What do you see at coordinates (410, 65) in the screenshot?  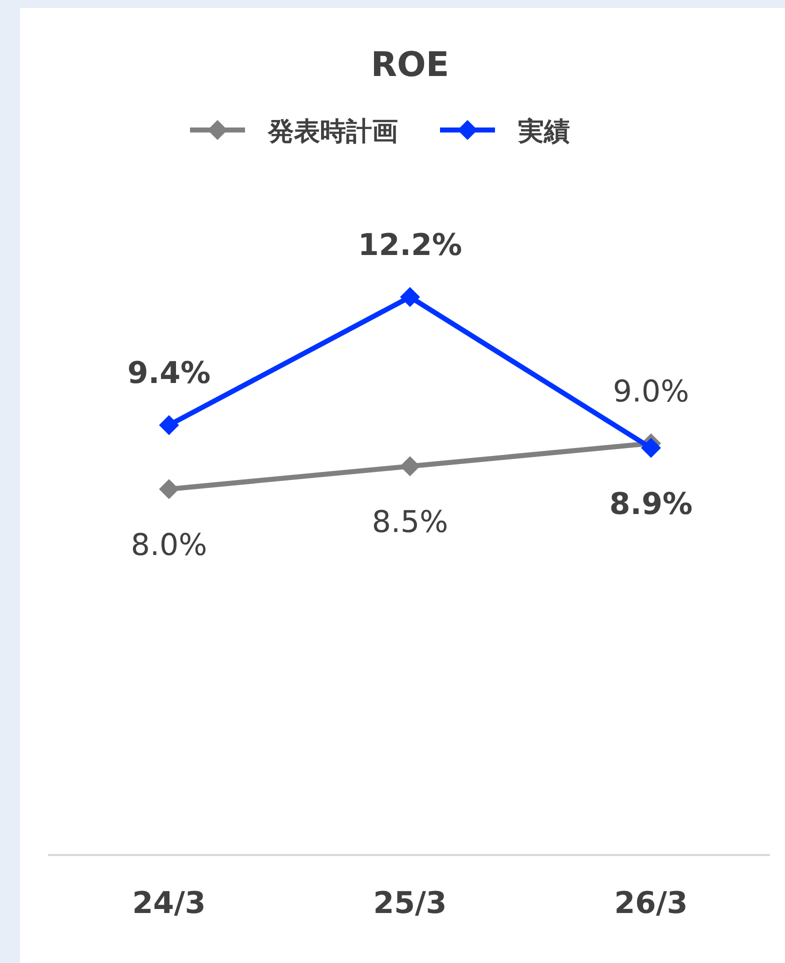 I see `chart-title: ROE` at bounding box center [410, 65].